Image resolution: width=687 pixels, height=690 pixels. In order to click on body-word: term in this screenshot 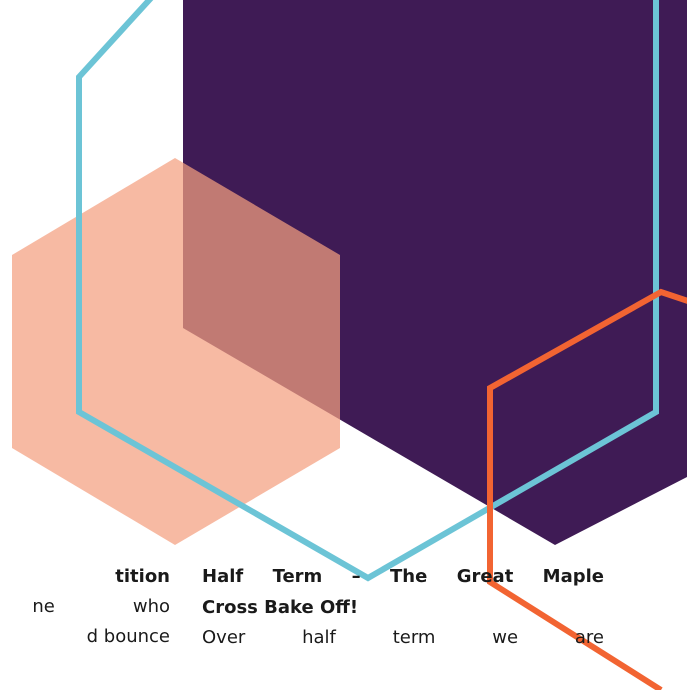, I will do `click(414, 637)`.